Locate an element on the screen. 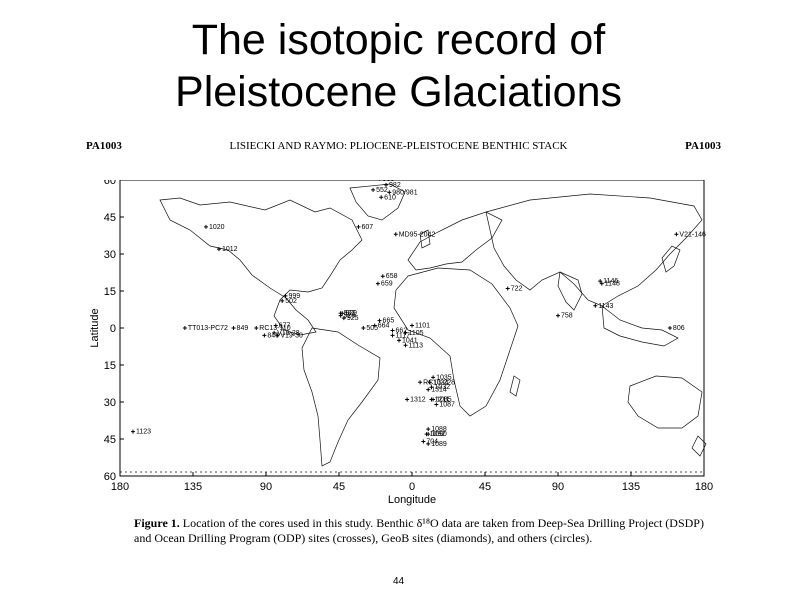 The height and width of the screenshot is (598, 797). site-label: 1211 is located at coordinates (441, 400).